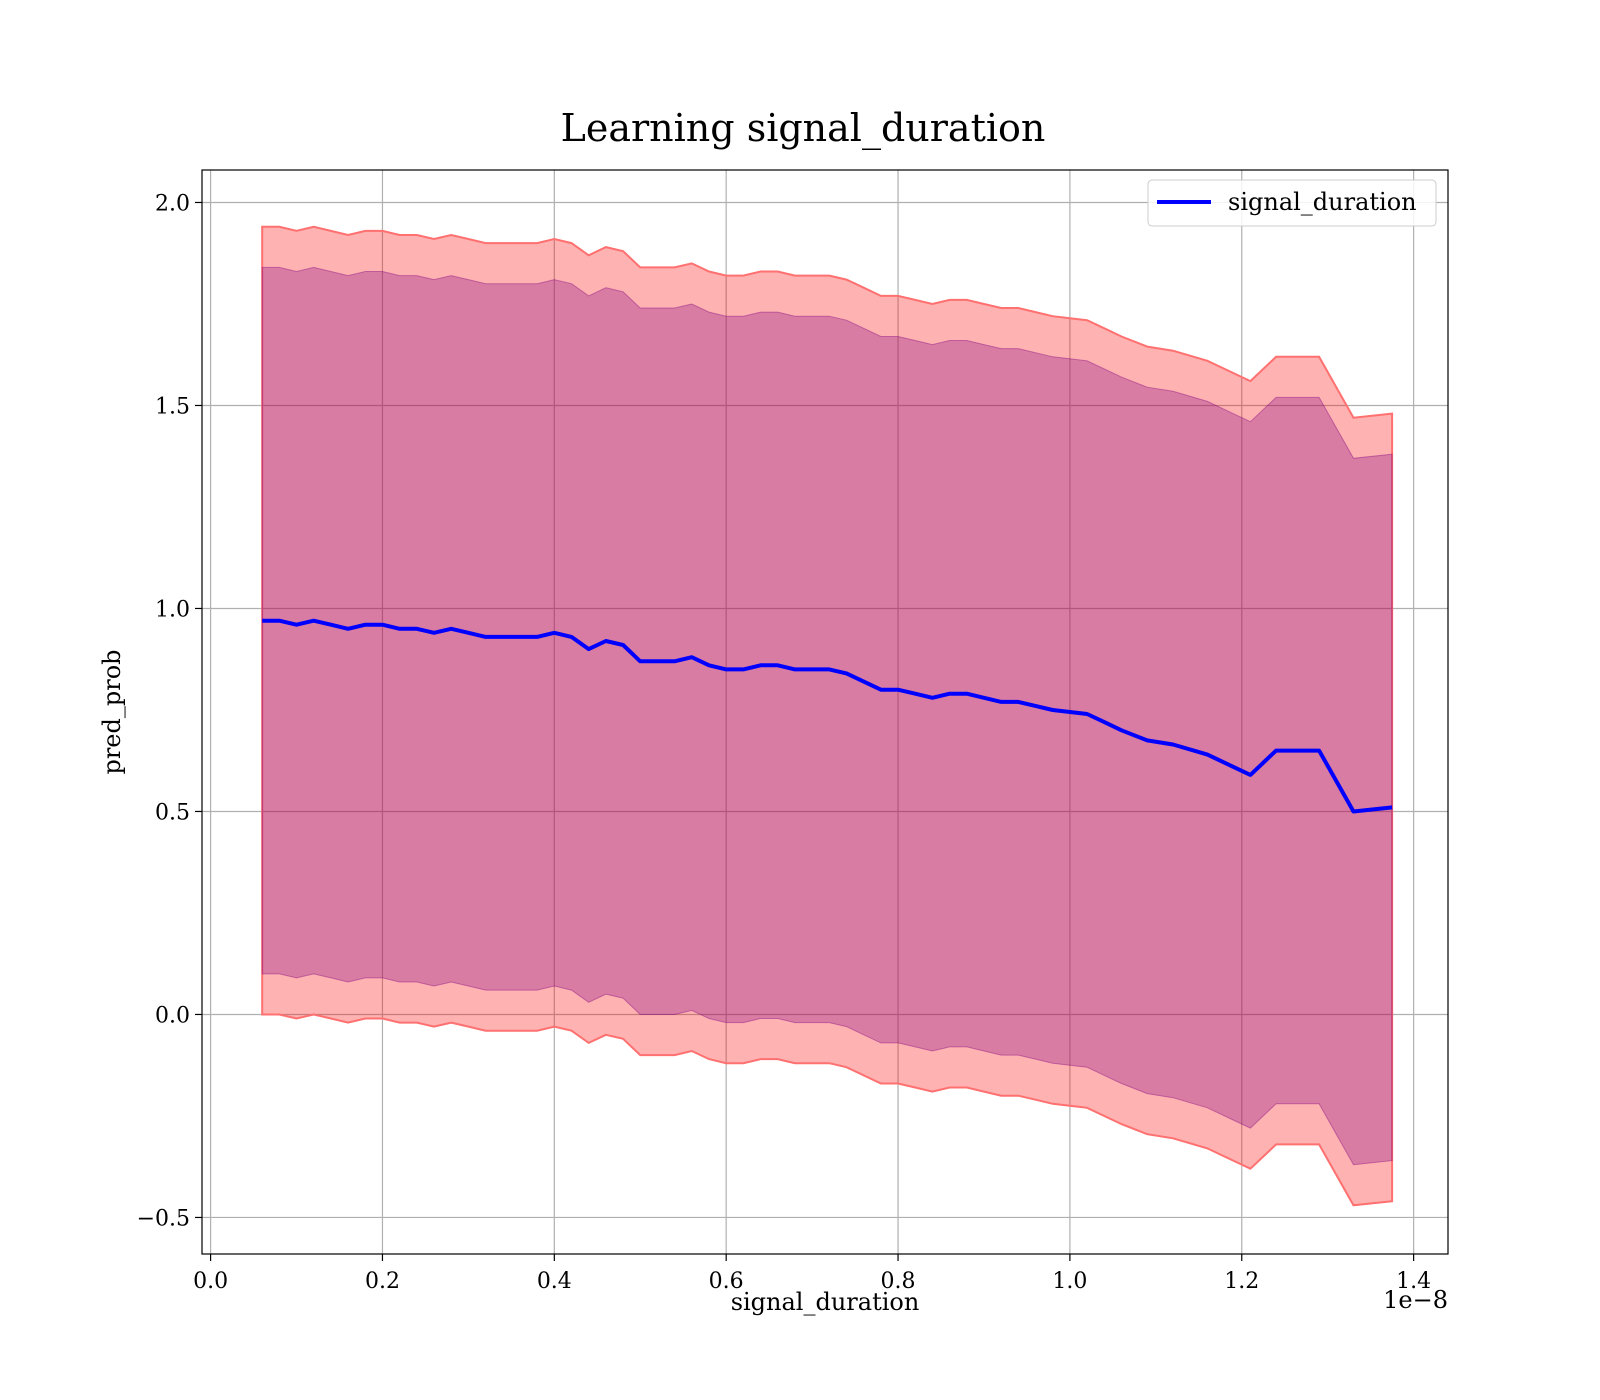 This screenshot has width=1600, height=1400. I want to click on legend-label: signal_duration, so click(1322, 202).